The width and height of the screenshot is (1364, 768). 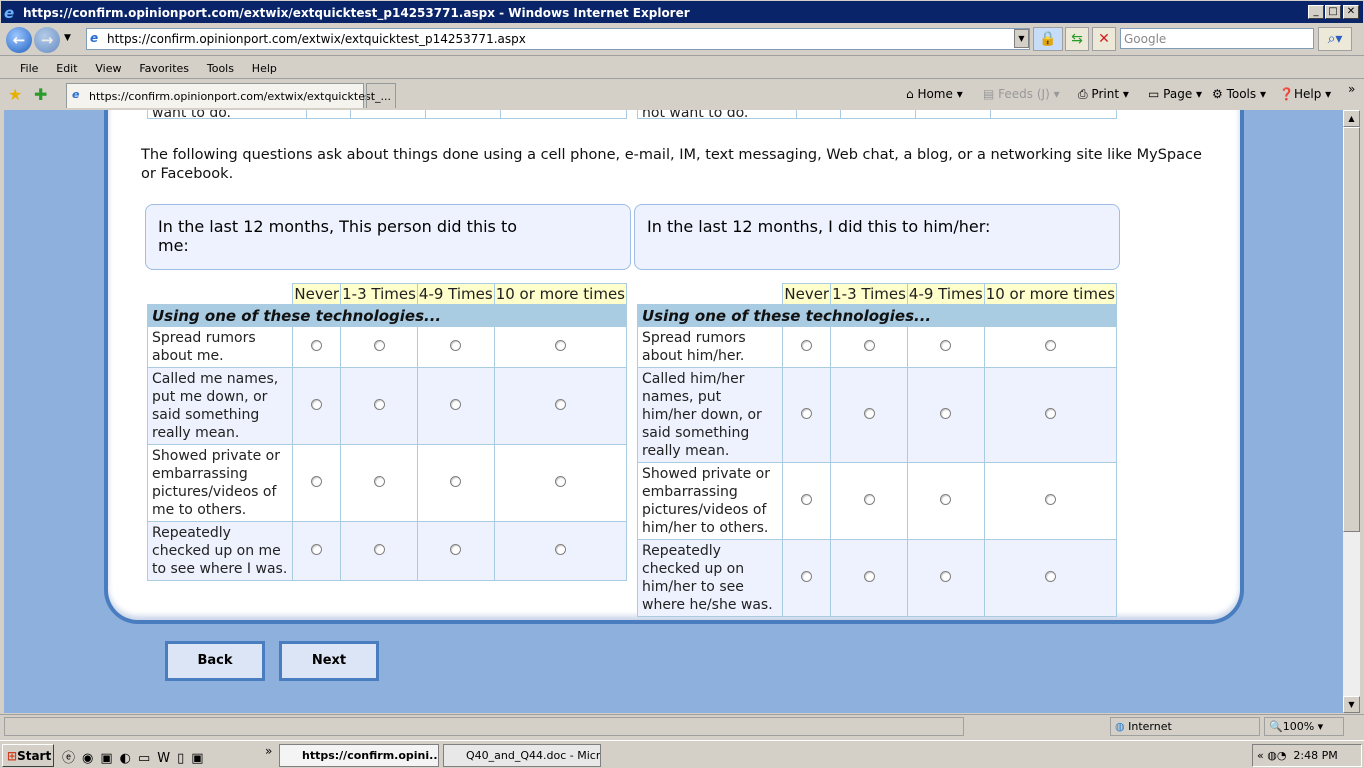 I want to click on next-button: Next, so click(x=329, y=661).